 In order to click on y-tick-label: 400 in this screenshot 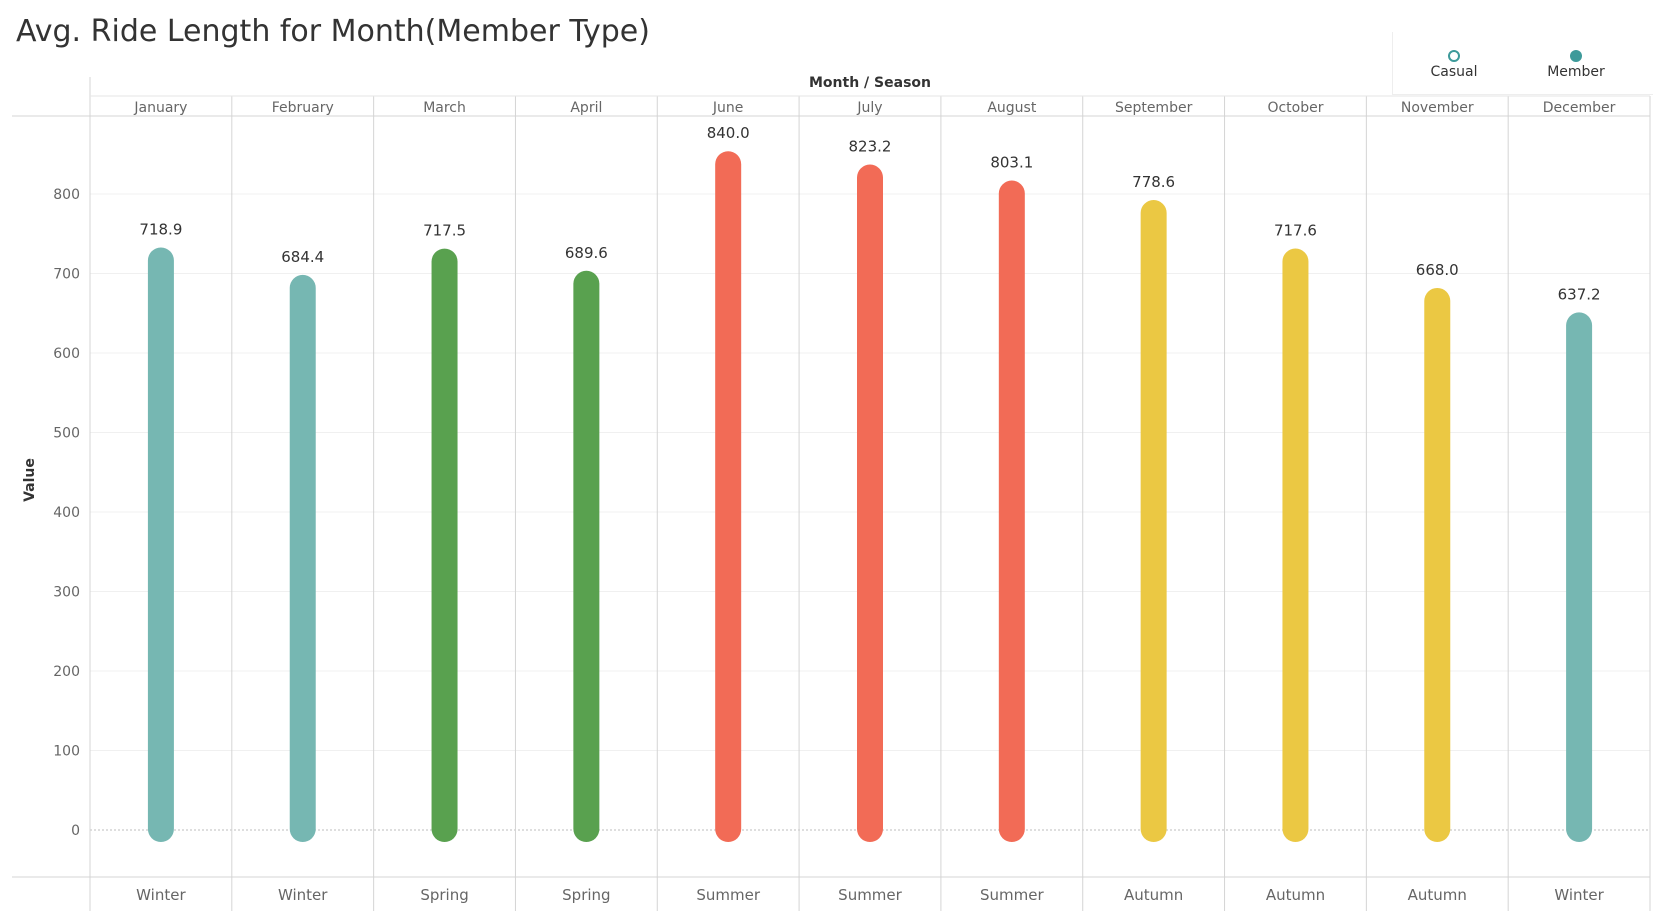, I will do `click(66, 513)`.